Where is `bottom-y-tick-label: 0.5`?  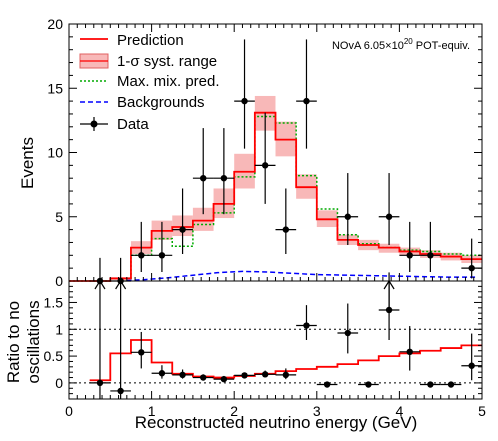 bottom-y-tick-label: 0.5 is located at coordinates (54, 356).